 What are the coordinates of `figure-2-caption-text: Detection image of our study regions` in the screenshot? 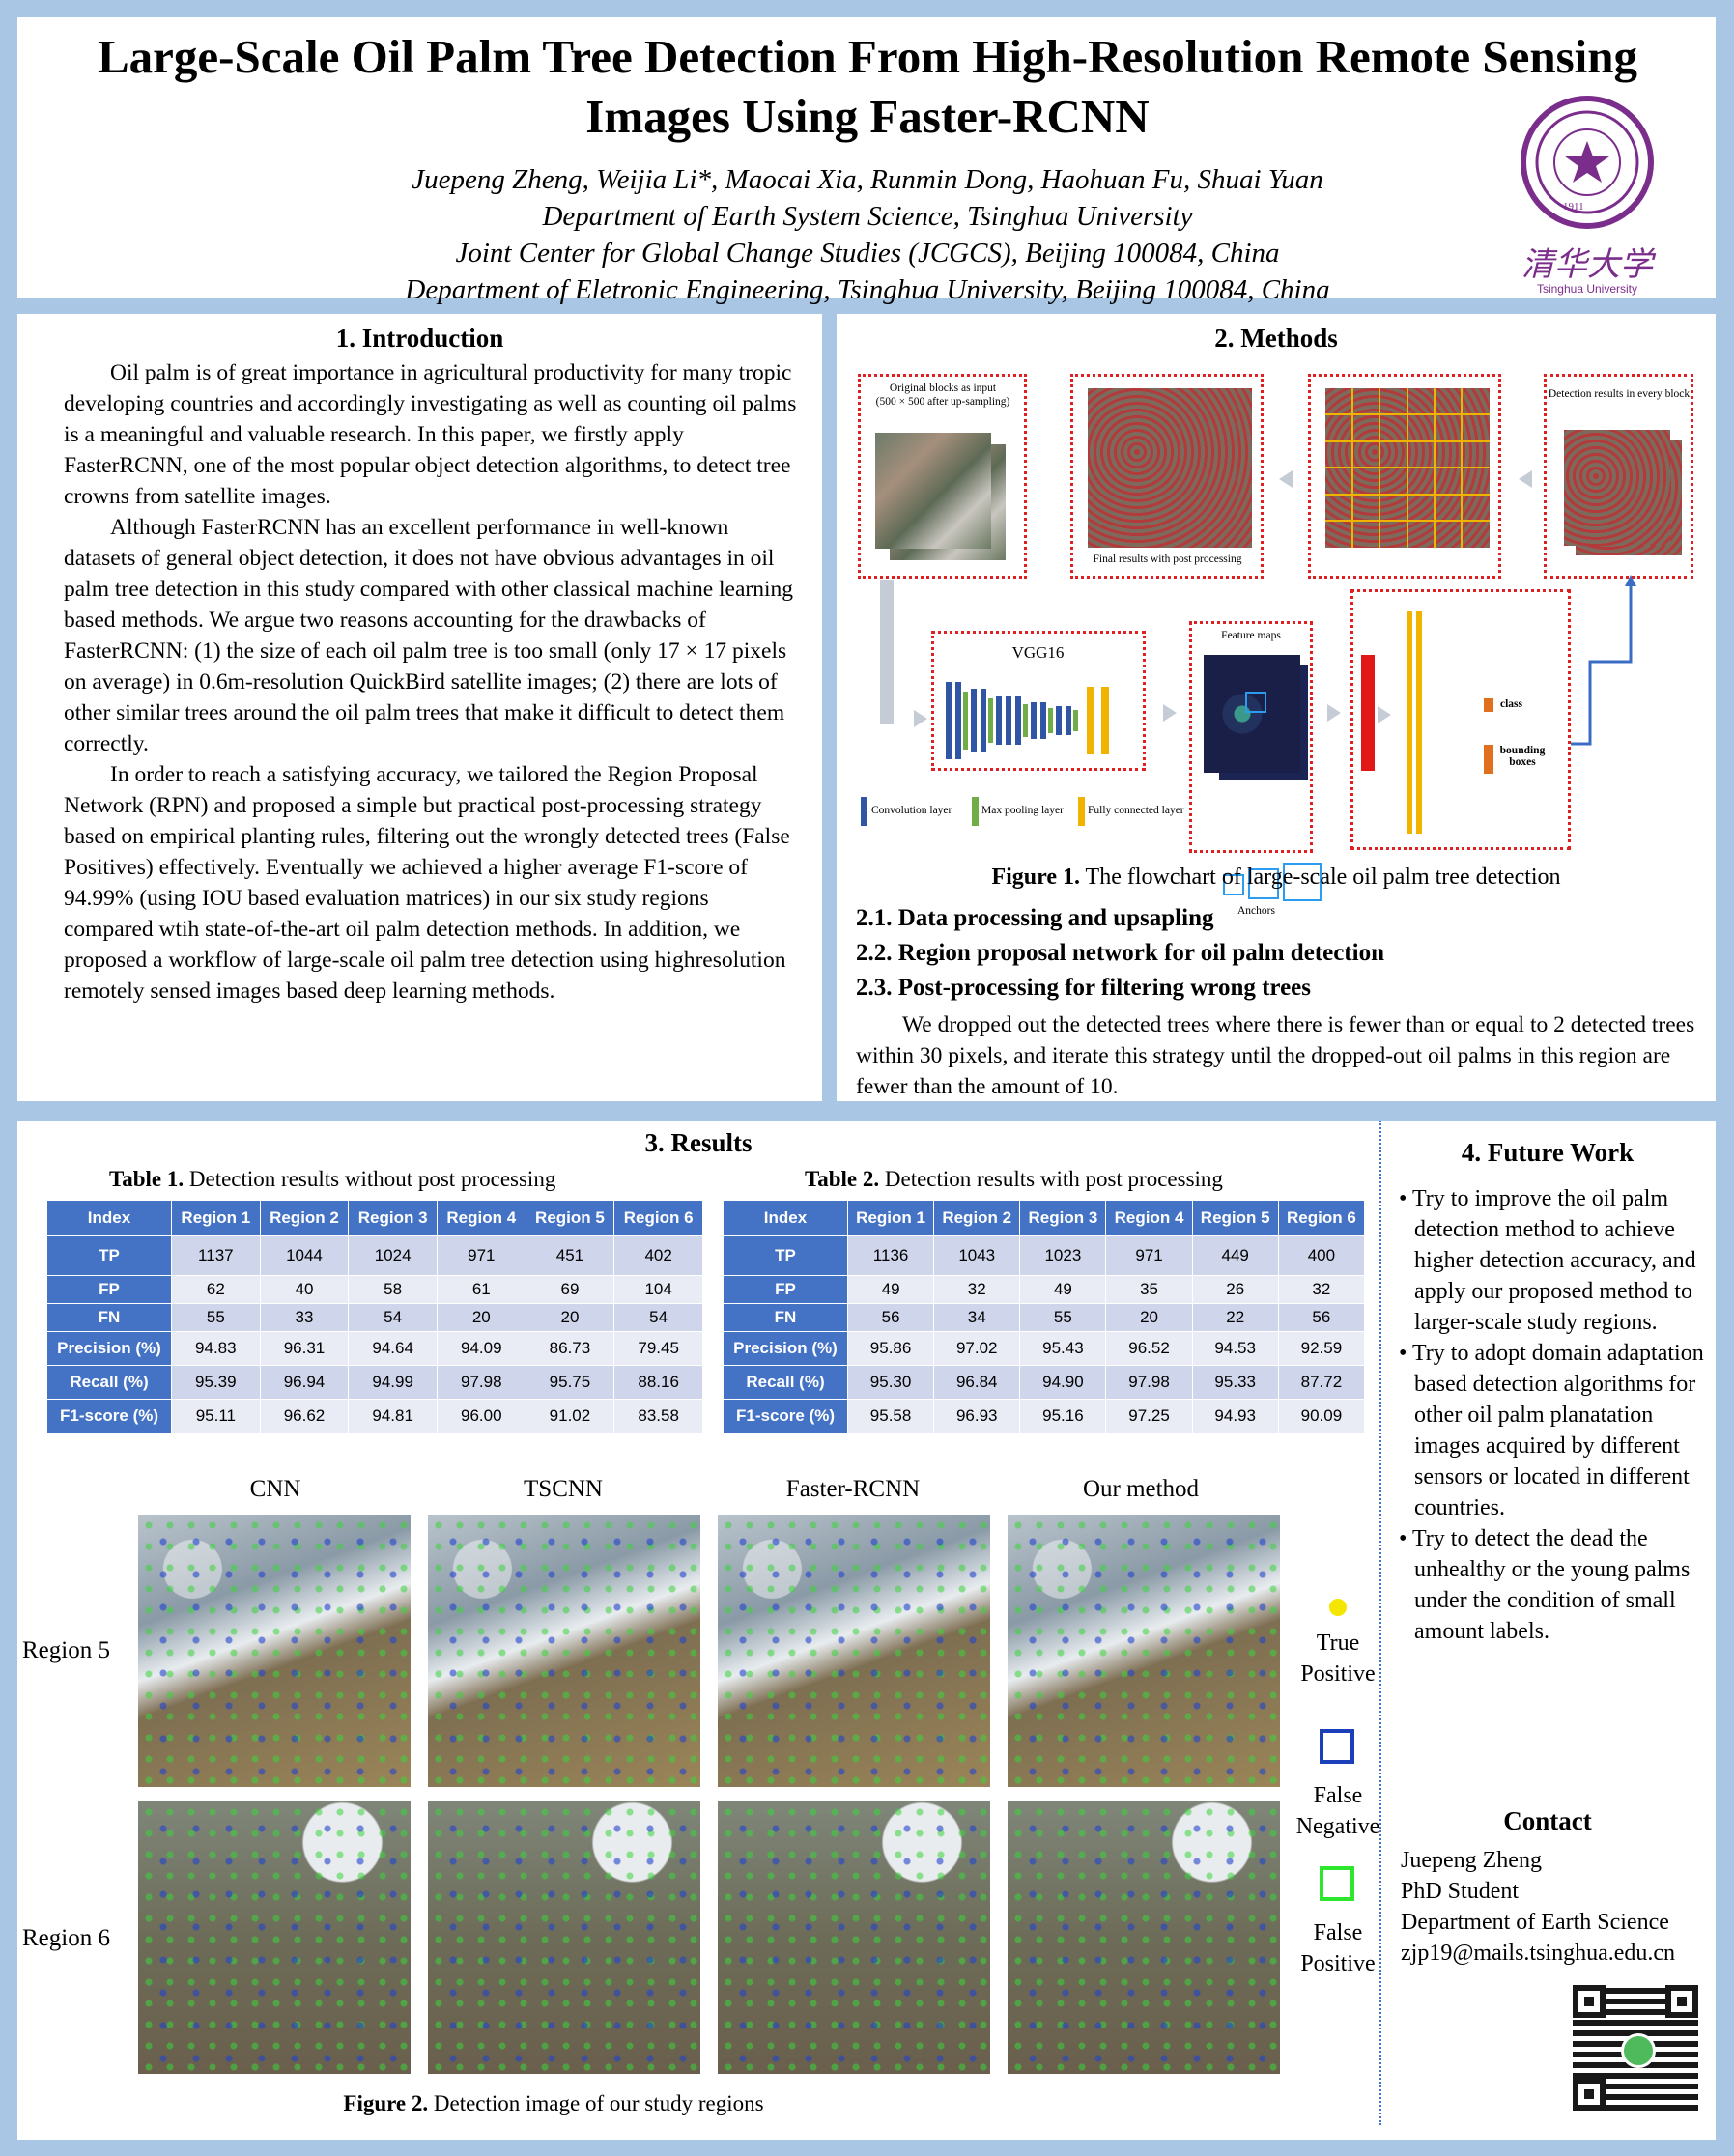 It's located at (596, 2103).